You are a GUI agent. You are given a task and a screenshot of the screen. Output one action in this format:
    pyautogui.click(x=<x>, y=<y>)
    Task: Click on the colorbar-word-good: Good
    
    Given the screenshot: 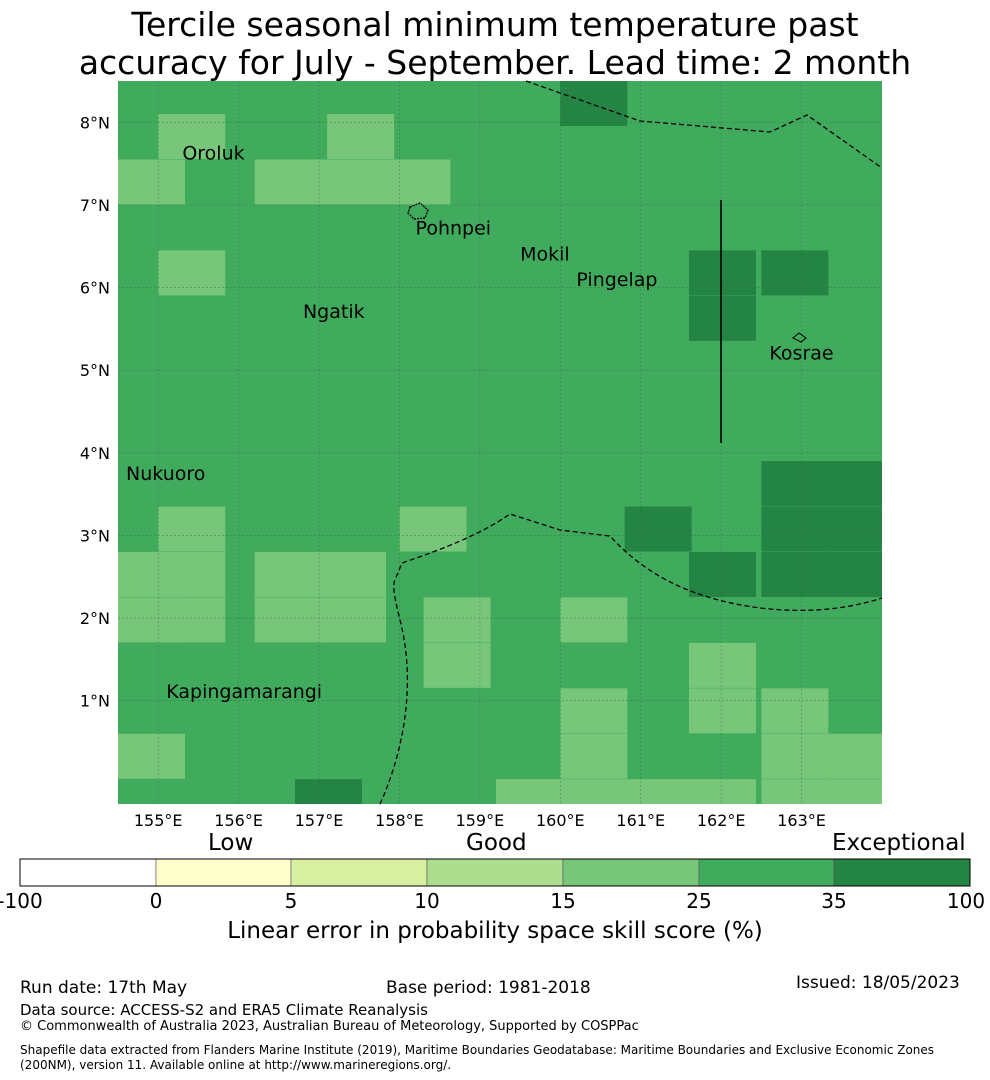 What is the action you would take?
    pyautogui.click(x=496, y=843)
    